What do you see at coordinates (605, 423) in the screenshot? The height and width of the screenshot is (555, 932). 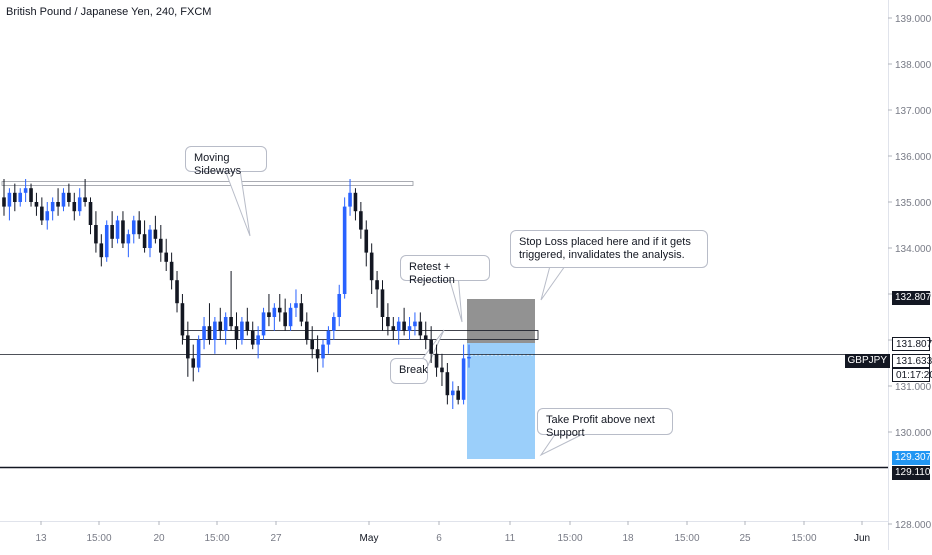 I see `callout-take-profit: Take Profit above next Support` at bounding box center [605, 423].